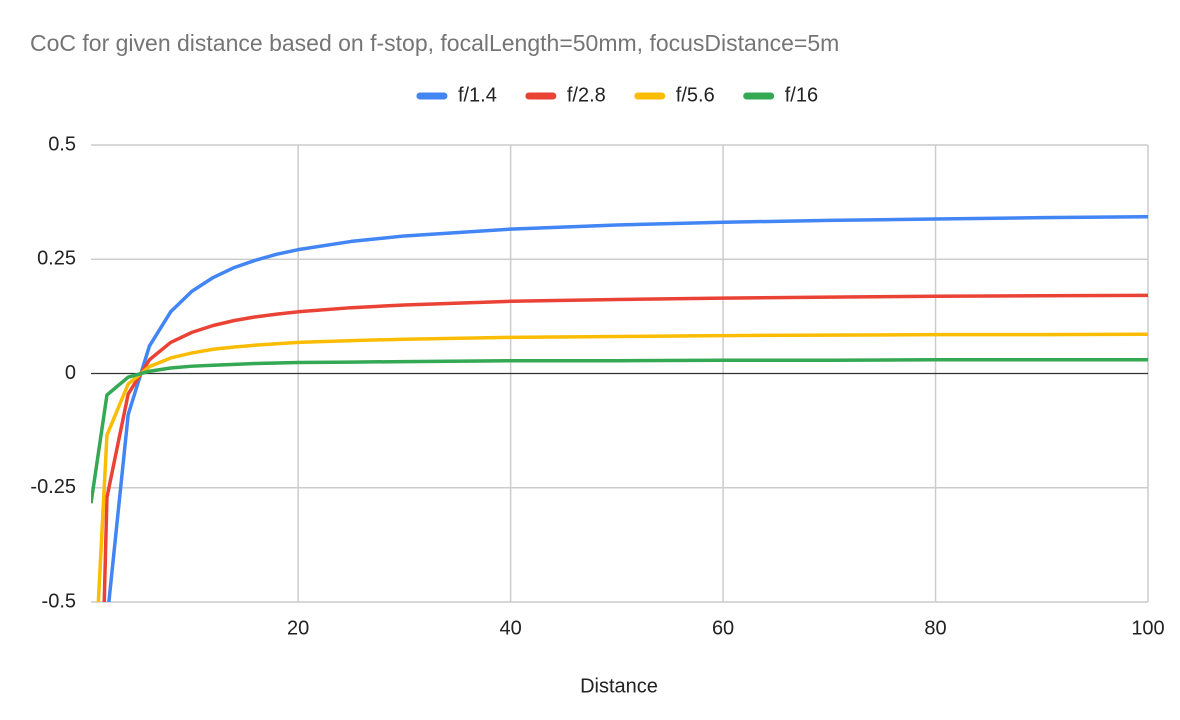 This screenshot has width=1180, height=720. I want to click on legend: f/1.4 f/2.8 f/5.6 f/16, so click(617, 95).